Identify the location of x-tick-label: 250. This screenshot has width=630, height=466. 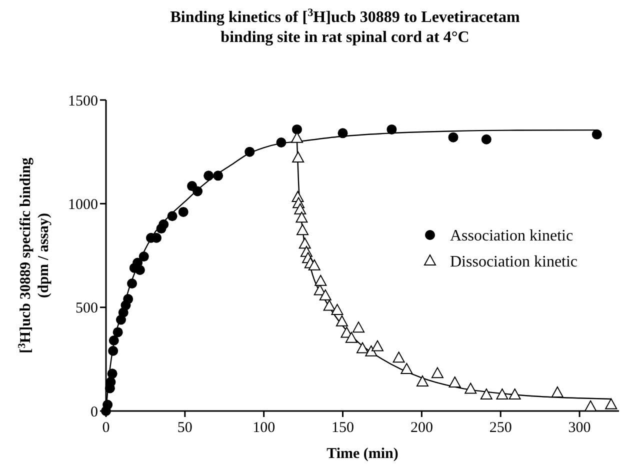
(500, 428).